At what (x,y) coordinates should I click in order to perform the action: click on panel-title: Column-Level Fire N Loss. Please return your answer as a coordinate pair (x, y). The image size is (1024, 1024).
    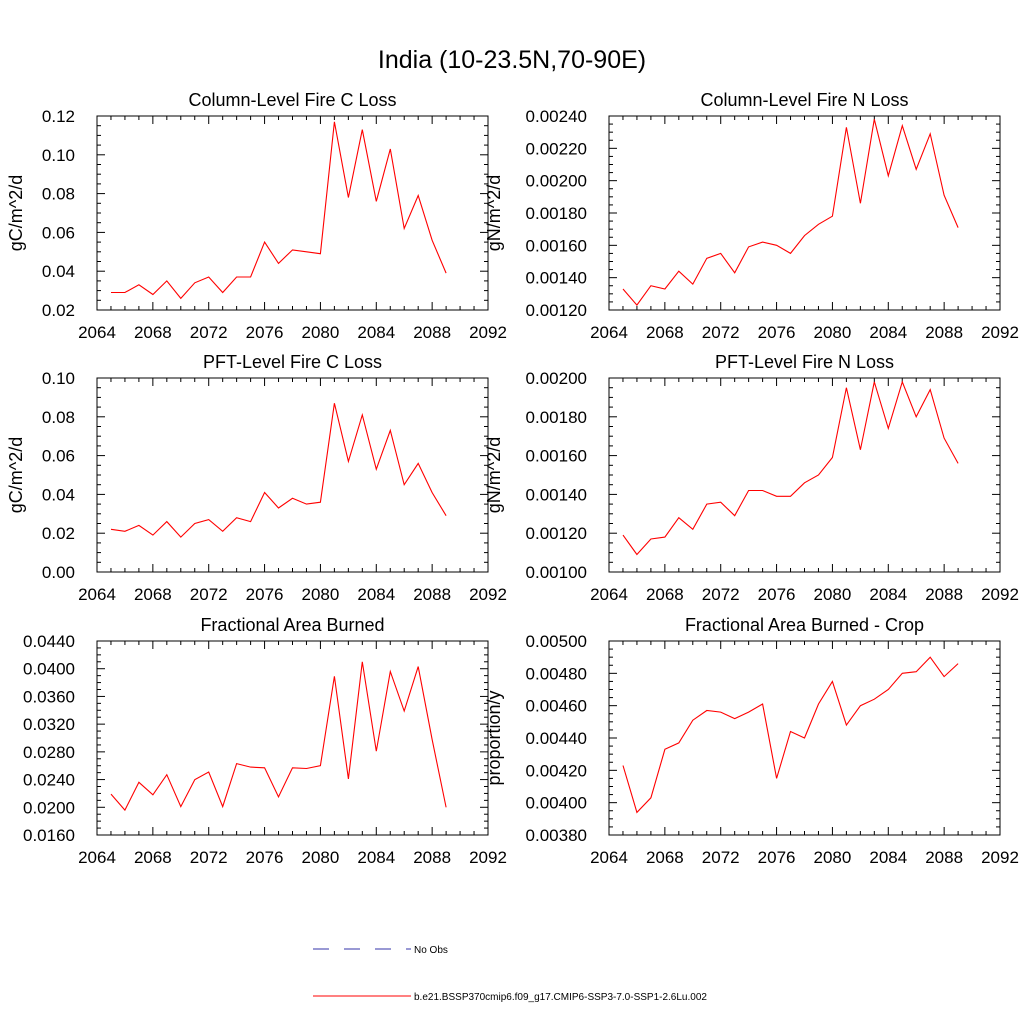
    Looking at the image, I should click on (804, 100).